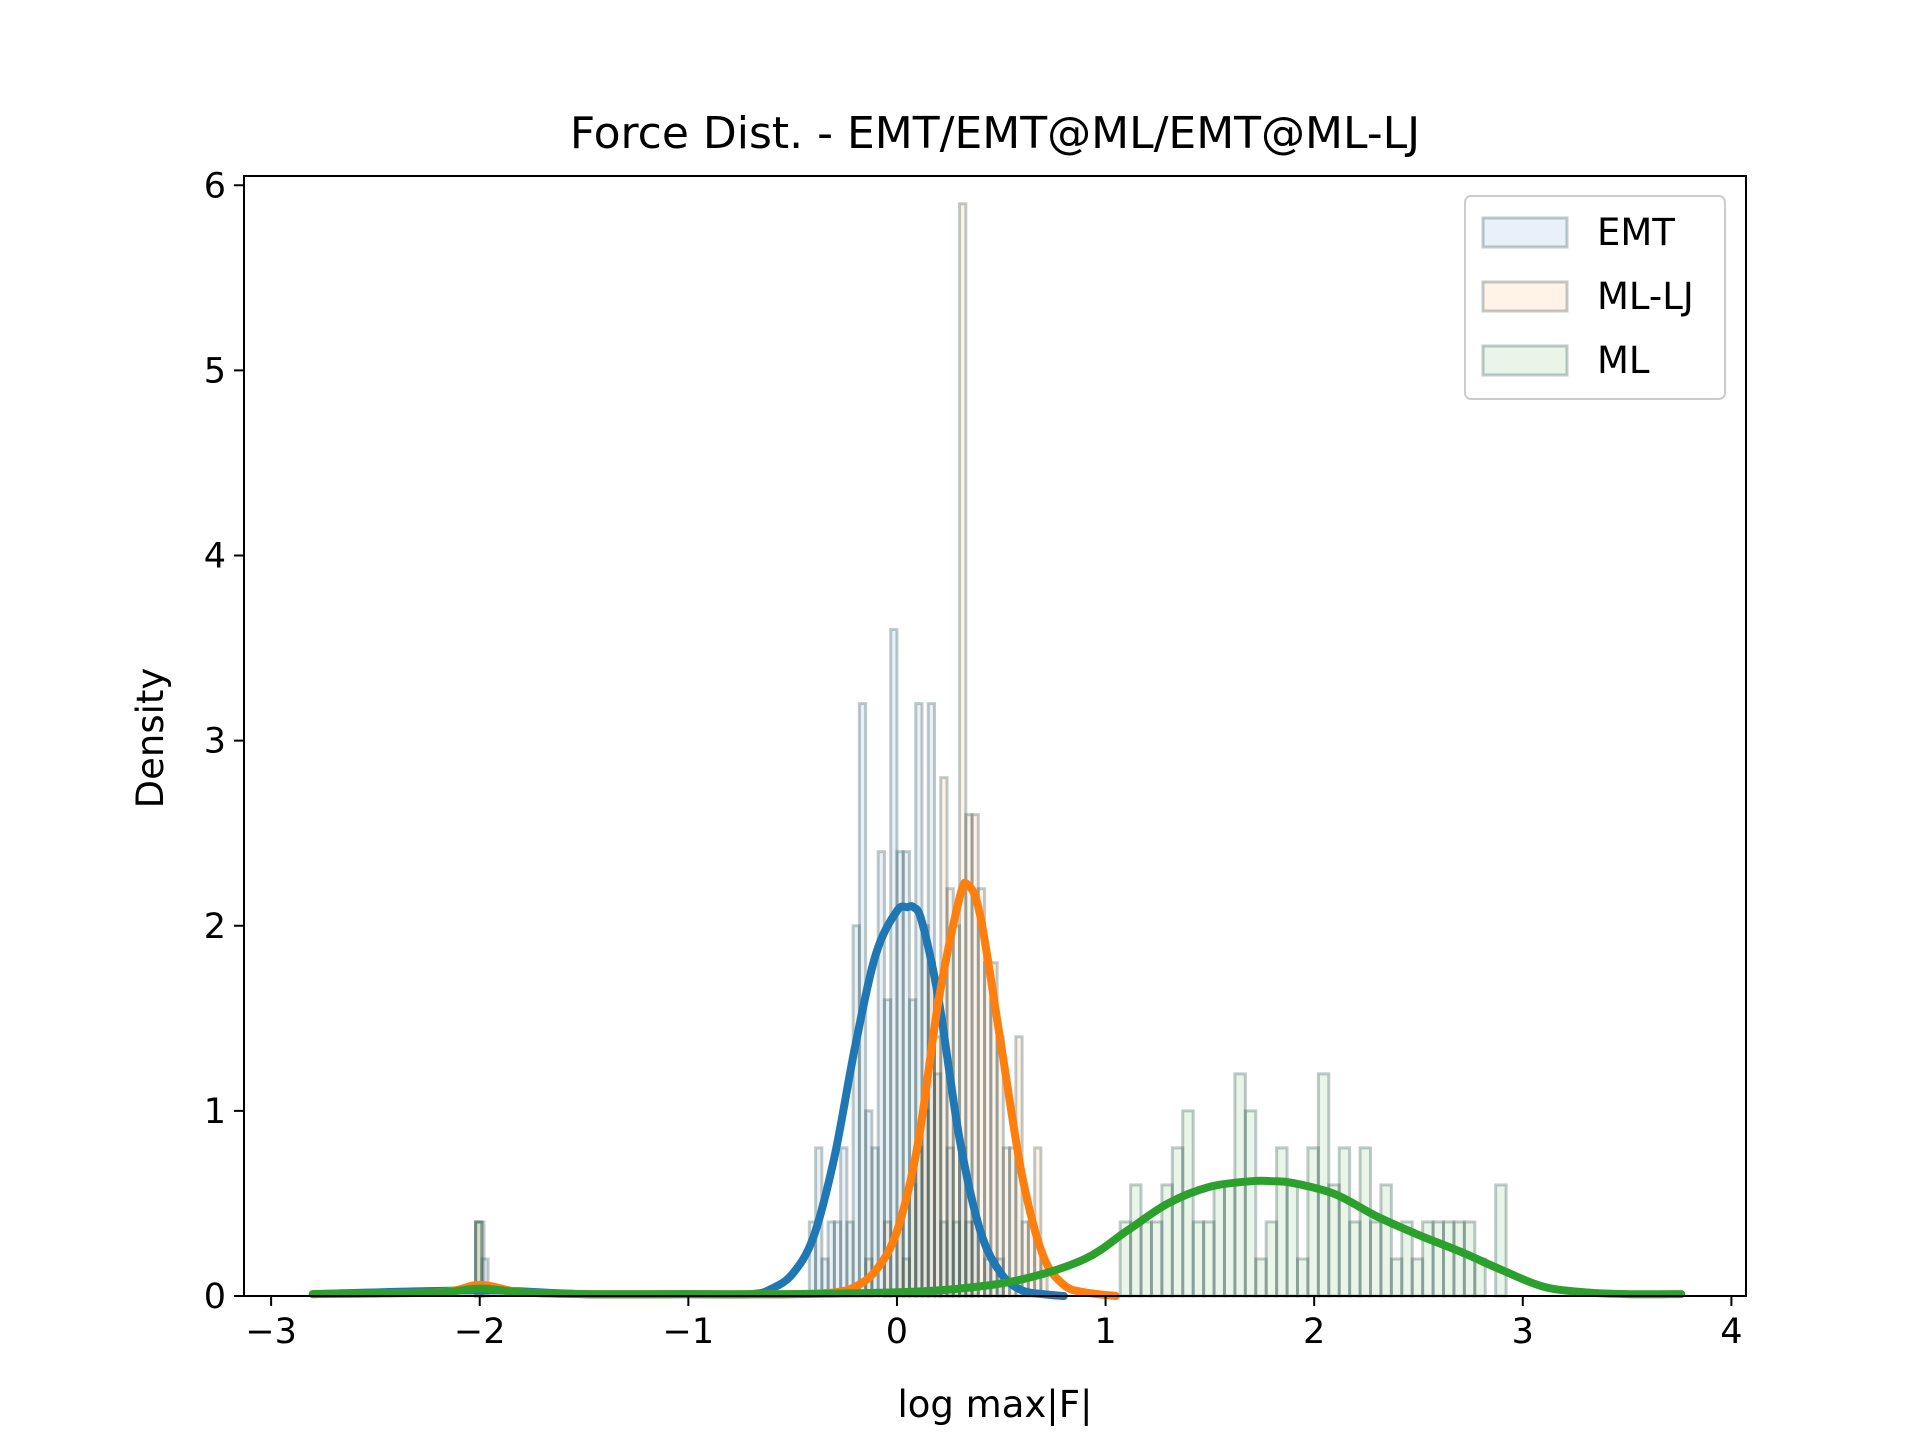  Describe the element at coordinates (215, 557) in the screenshot. I see `y-tick-label: 4` at that location.